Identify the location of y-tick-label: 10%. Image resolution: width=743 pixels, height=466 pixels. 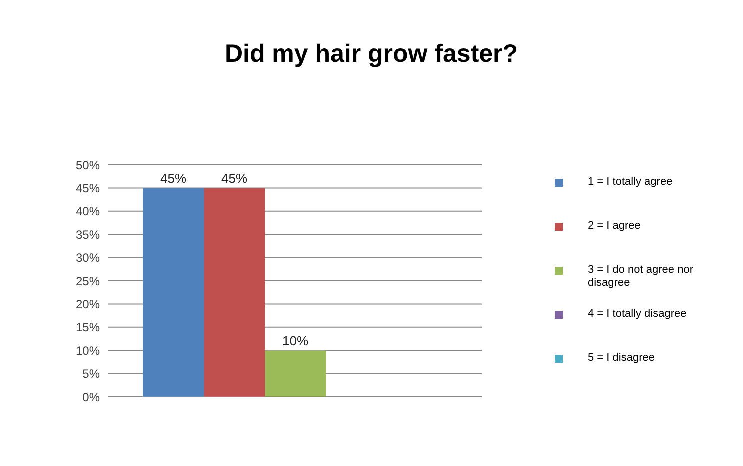
(88, 351).